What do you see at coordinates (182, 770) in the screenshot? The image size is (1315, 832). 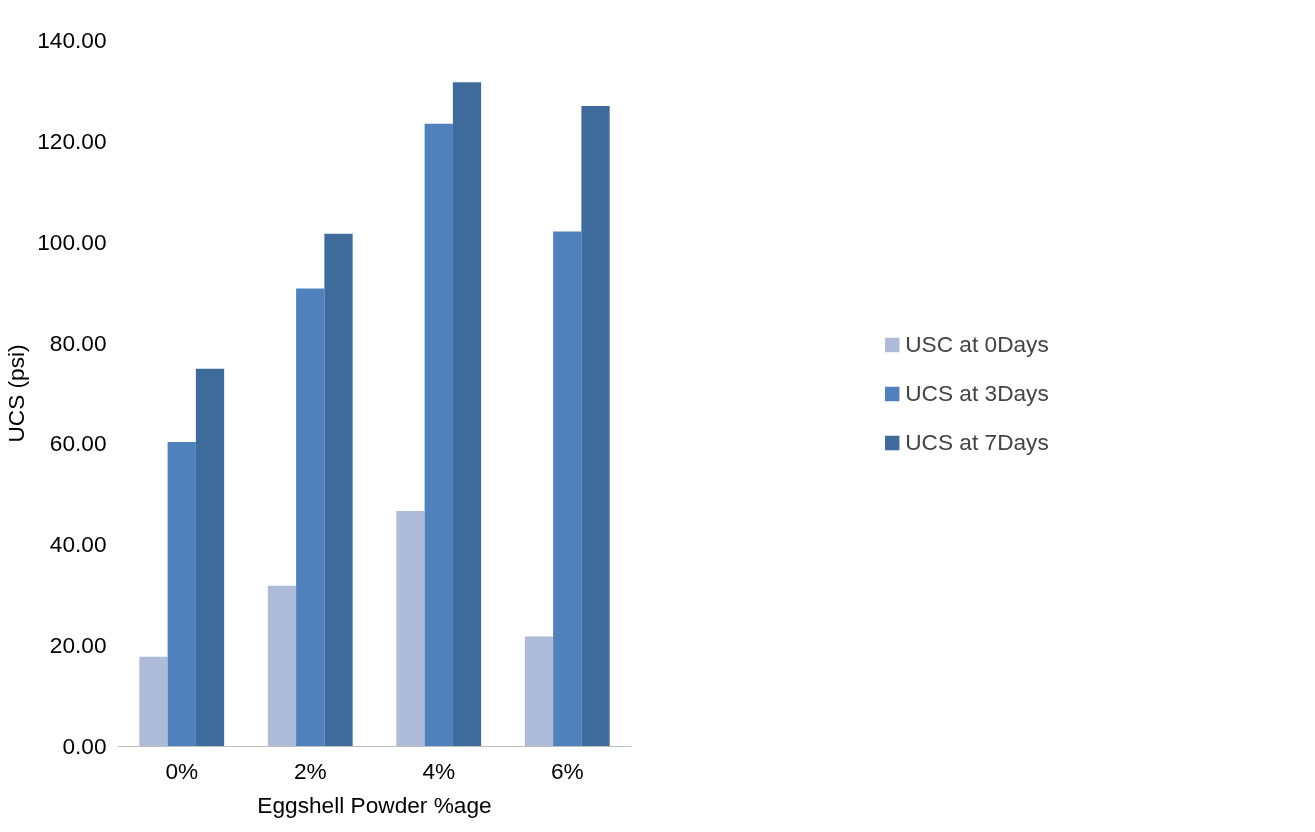 I see `x-tick-label: 0%` at bounding box center [182, 770].